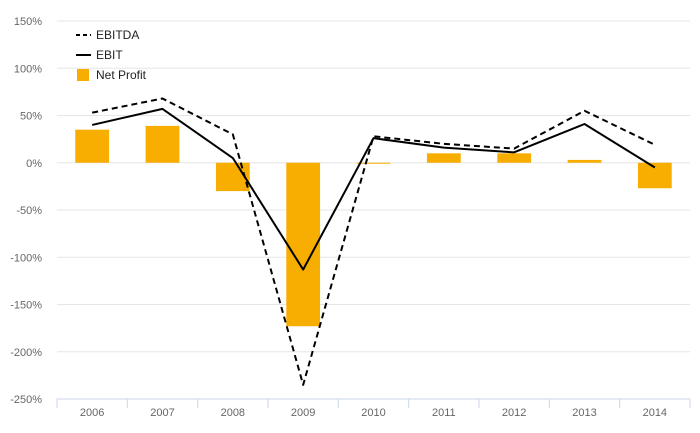 This screenshot has width=700, height=433. I want to click on y-tick-label: -250%, so click(26, 400).